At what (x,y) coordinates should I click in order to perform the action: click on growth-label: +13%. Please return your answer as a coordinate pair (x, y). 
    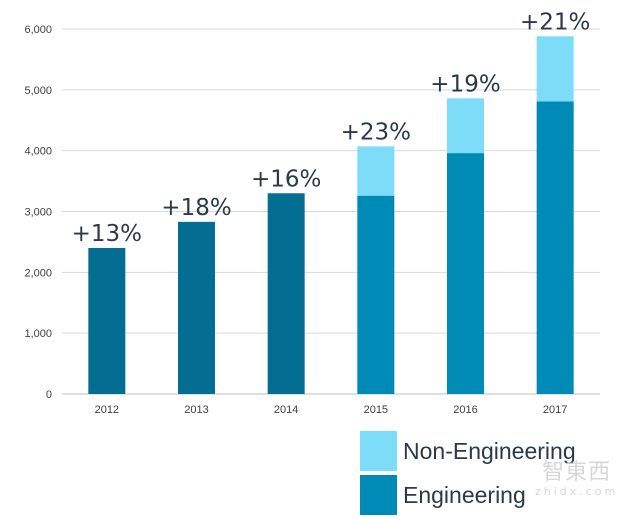
    Looking at the image, I should click on (107, 234).